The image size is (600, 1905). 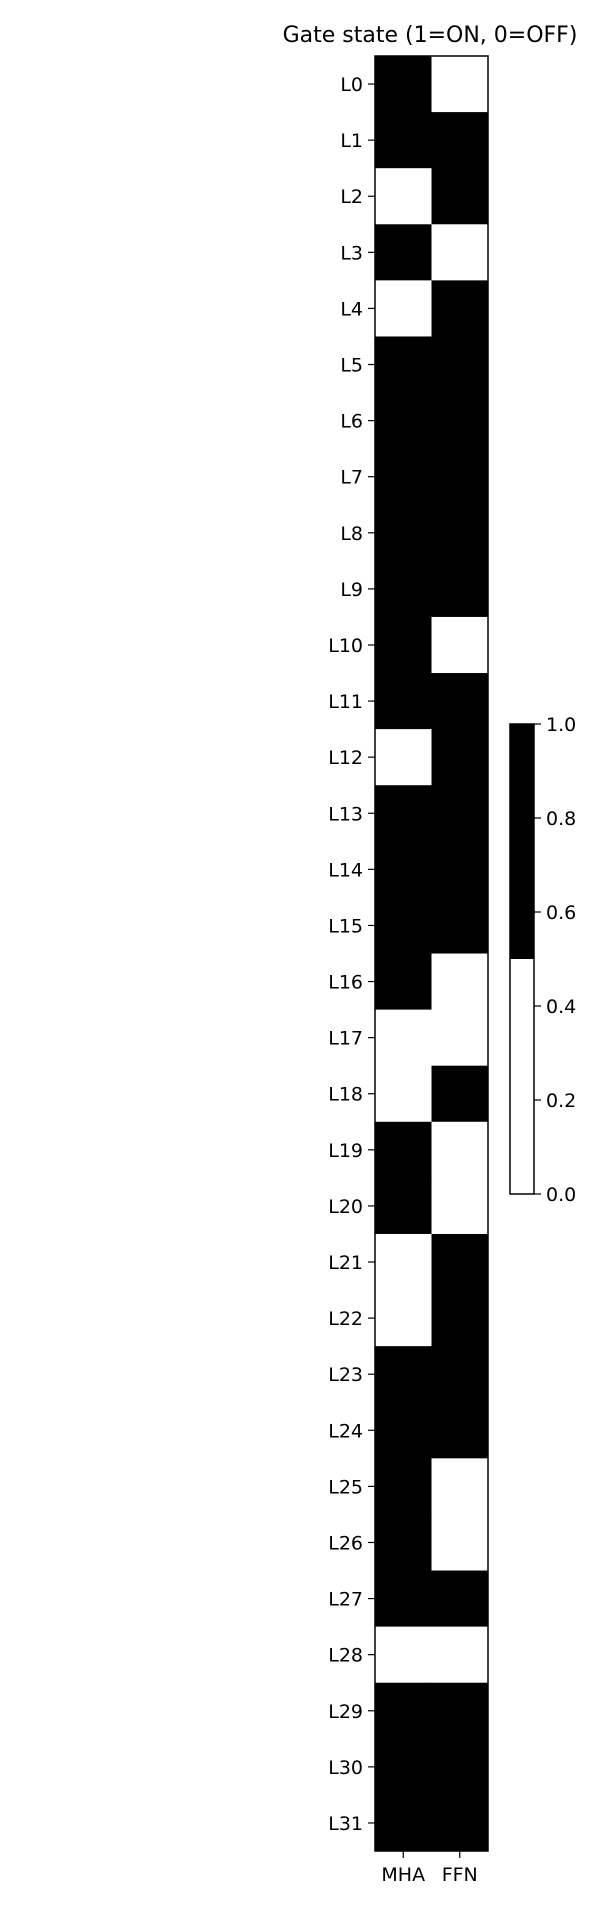 I want to click on y-tick-label: L21, so click(x=345, y=1263).